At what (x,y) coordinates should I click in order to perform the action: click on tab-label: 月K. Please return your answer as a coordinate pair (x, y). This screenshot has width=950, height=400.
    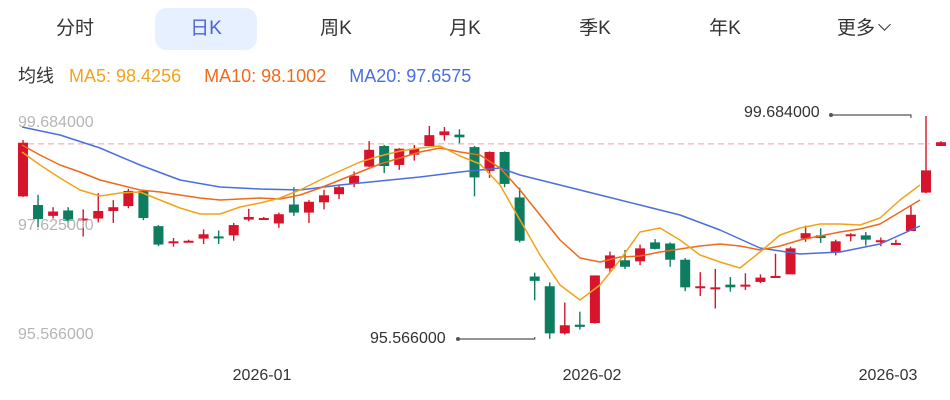
    Looking at the image, I should click on (465, 28).